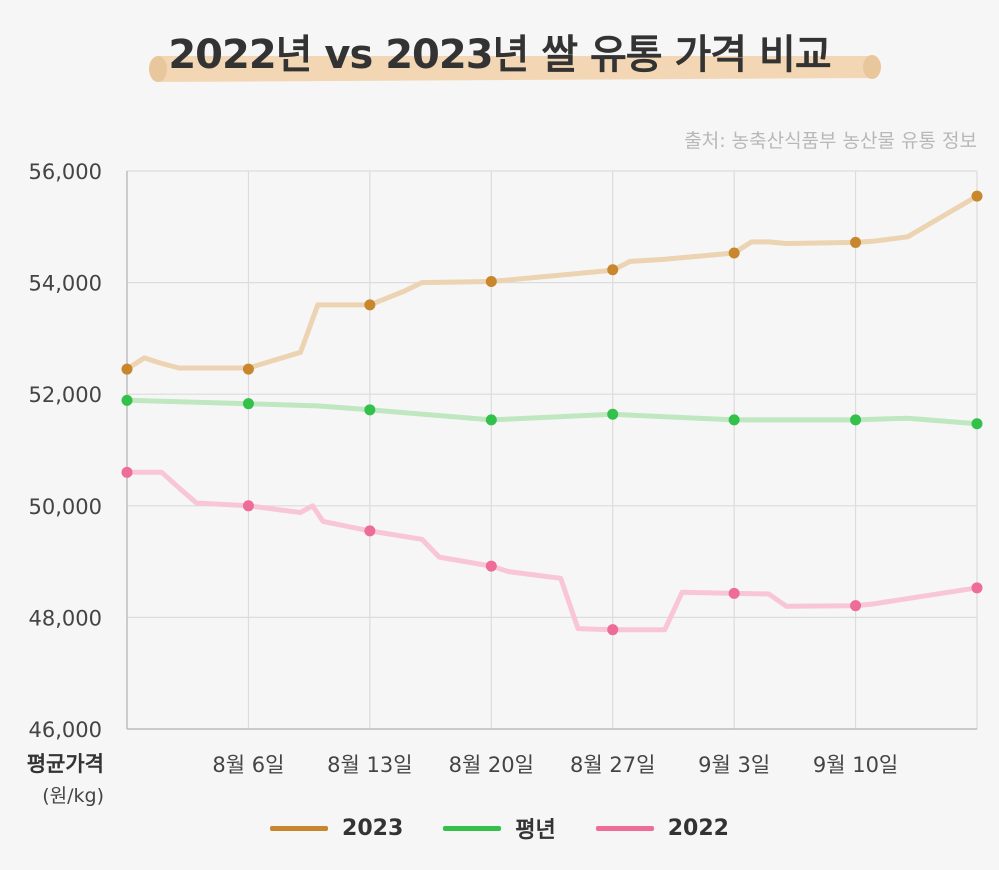 The height and width of the screenshot is (870, 999). Describe the element at coordinates (299, 828) in the screenshot. I see `legend-swatch-2023` at that location.